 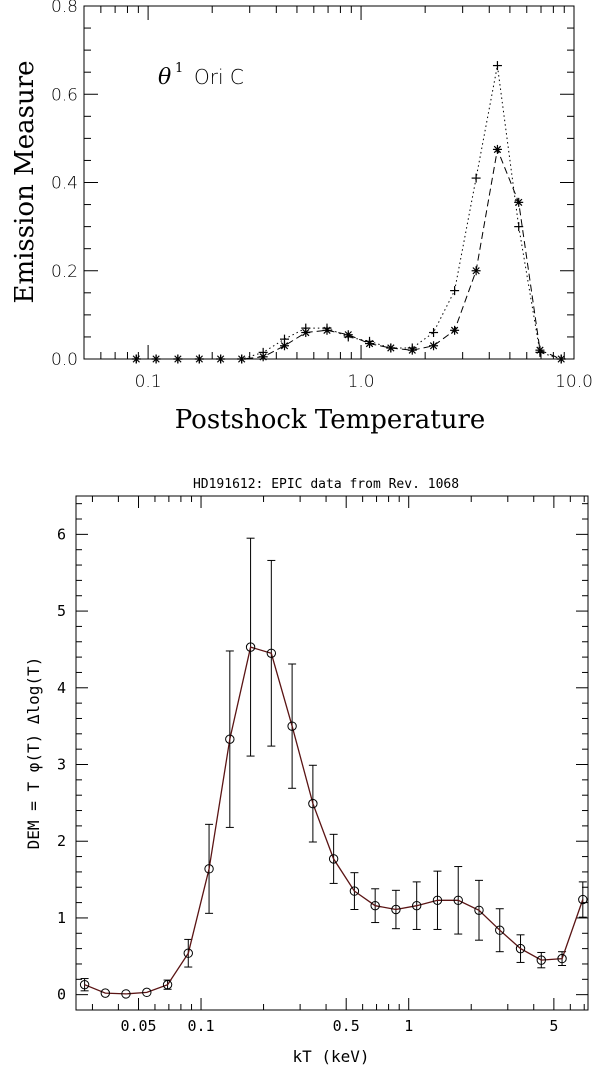 I want to click on y-tick-label: 0.2, so click(x=64, y=272).